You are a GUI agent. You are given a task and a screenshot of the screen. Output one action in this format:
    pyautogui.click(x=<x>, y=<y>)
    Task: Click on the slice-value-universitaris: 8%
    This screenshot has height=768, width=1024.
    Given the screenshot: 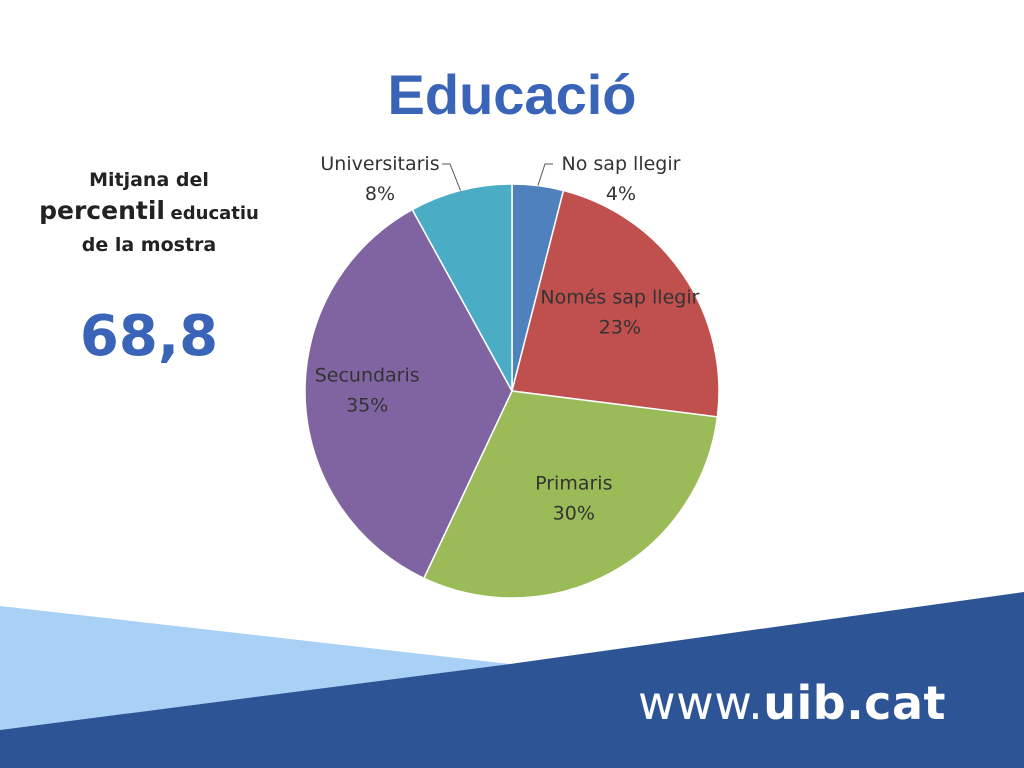 What is the action you would take?
    pyautogui.click(x=380, y=194)
    